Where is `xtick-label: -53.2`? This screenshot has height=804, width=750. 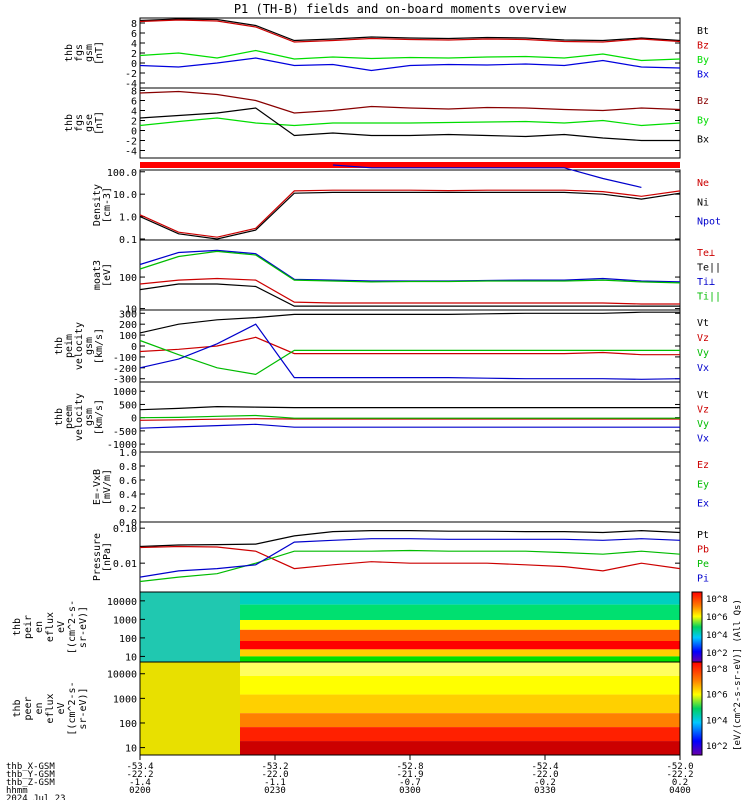
xtick-label: -53.2 is located at coordinates (274, 767).